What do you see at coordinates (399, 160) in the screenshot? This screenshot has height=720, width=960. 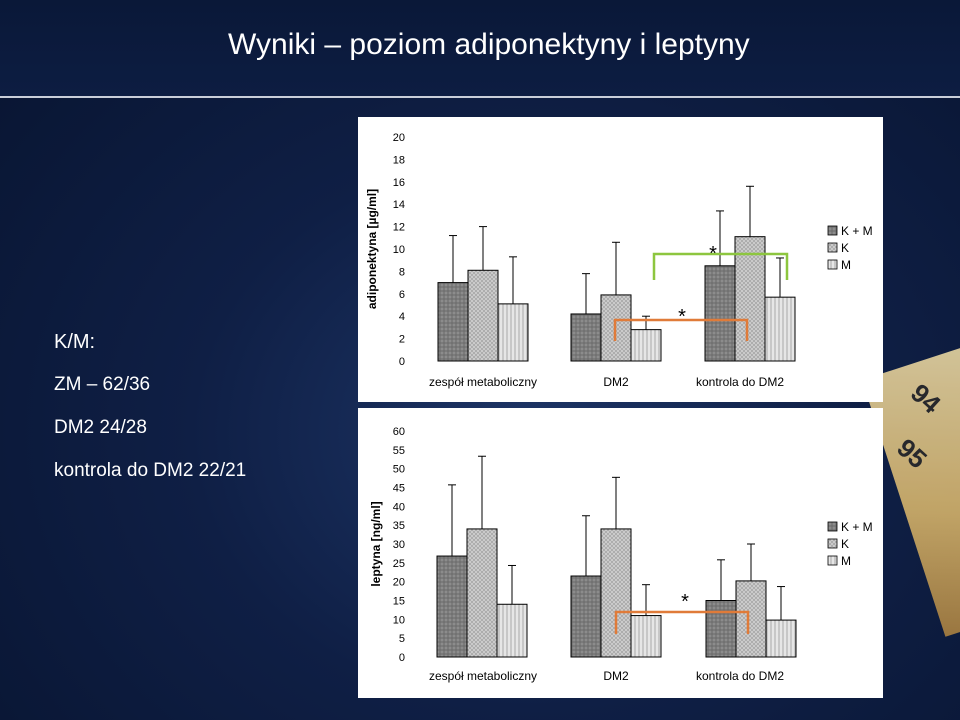 I see `y-tick-label: 18` at bounding box center [399, 160].